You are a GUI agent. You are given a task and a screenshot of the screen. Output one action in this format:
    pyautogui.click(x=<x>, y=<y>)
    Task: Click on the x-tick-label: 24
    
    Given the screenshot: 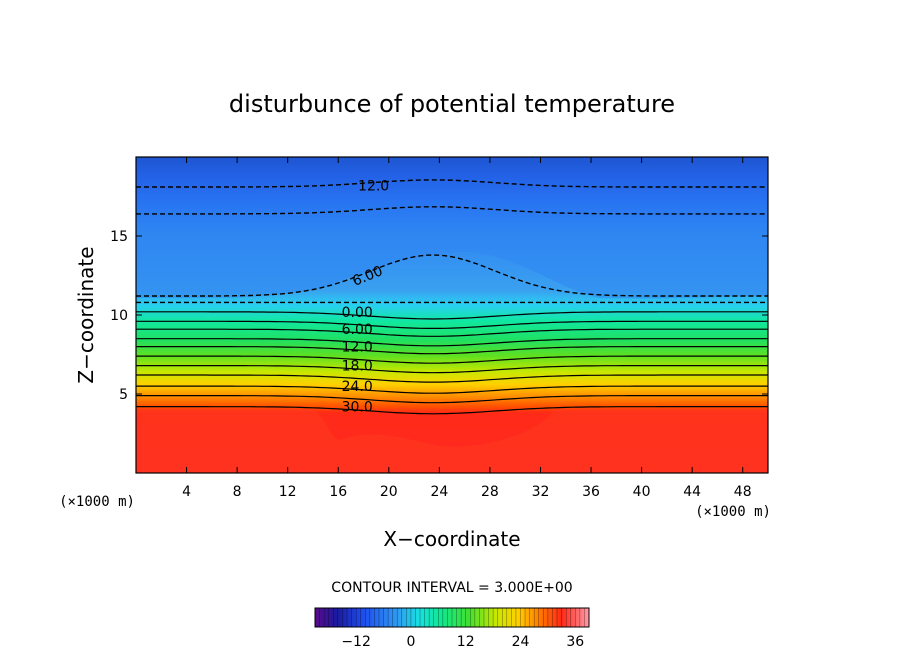 What is the action you would take?
    pyautogui.click(x=439, y=492)
    